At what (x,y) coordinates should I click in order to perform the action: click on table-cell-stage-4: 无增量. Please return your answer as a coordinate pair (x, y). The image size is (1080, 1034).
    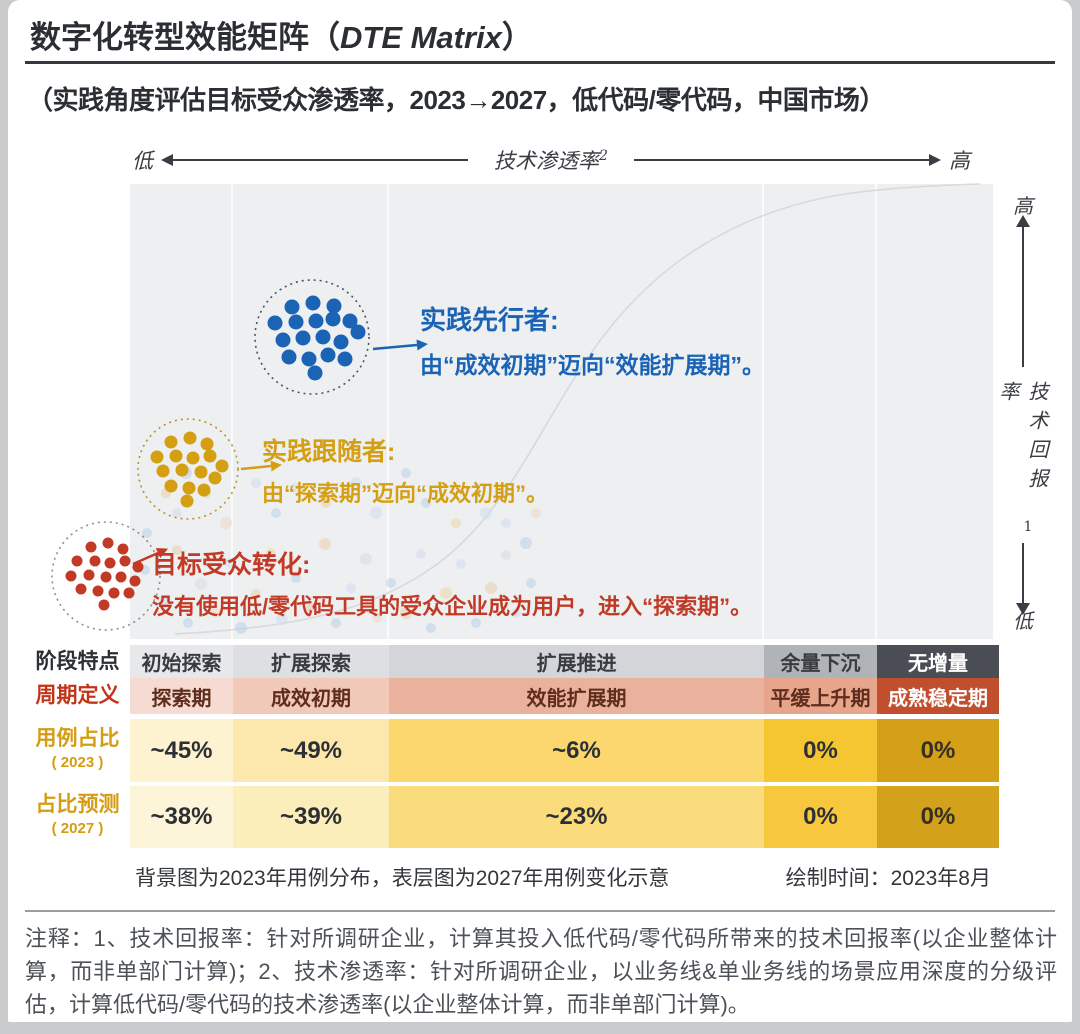
    Looking at the image, I should click on (938, 661).